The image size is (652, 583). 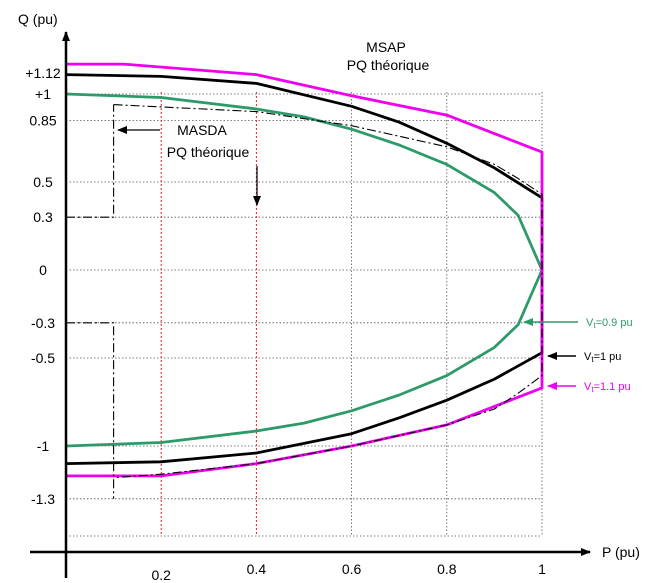 What do you see at coordinates (43, 73) in the screenshot?
I see `y-tick-label: +1.12` at bounding box center [43, 73].